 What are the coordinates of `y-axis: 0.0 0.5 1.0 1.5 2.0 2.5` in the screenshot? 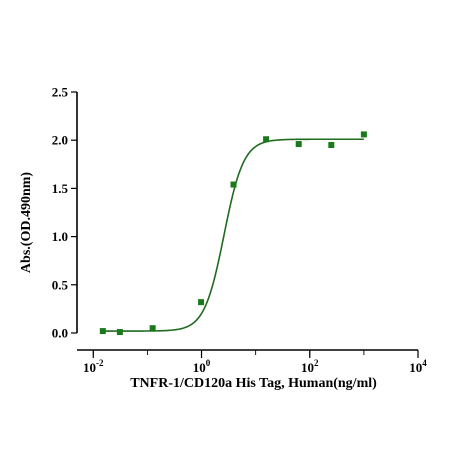 It's located at (65, 213).